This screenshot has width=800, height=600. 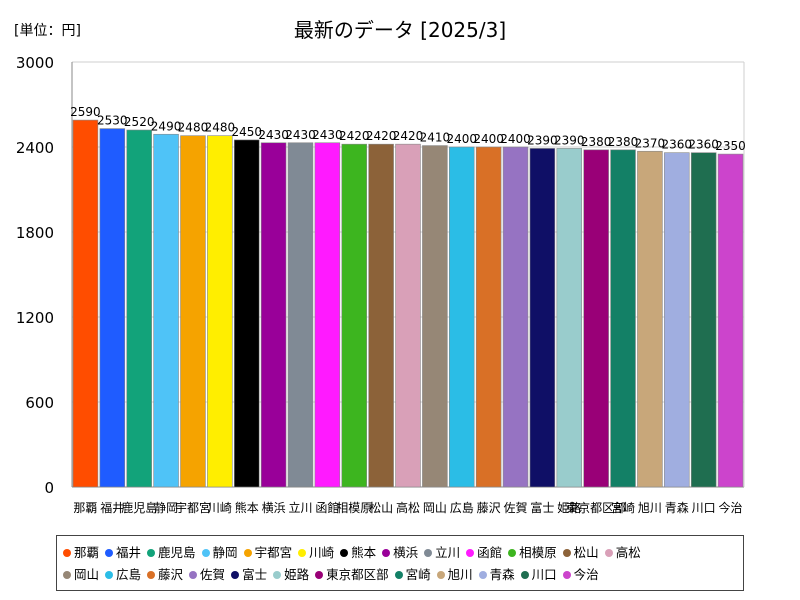 I want to click on x-tick-label: 富士, so click(x=542, y=507).